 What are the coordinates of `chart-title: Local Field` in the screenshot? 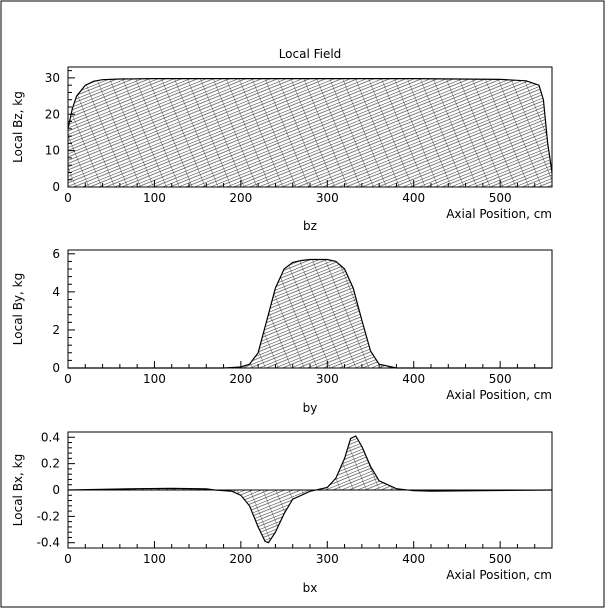 It's located at (310, 54).